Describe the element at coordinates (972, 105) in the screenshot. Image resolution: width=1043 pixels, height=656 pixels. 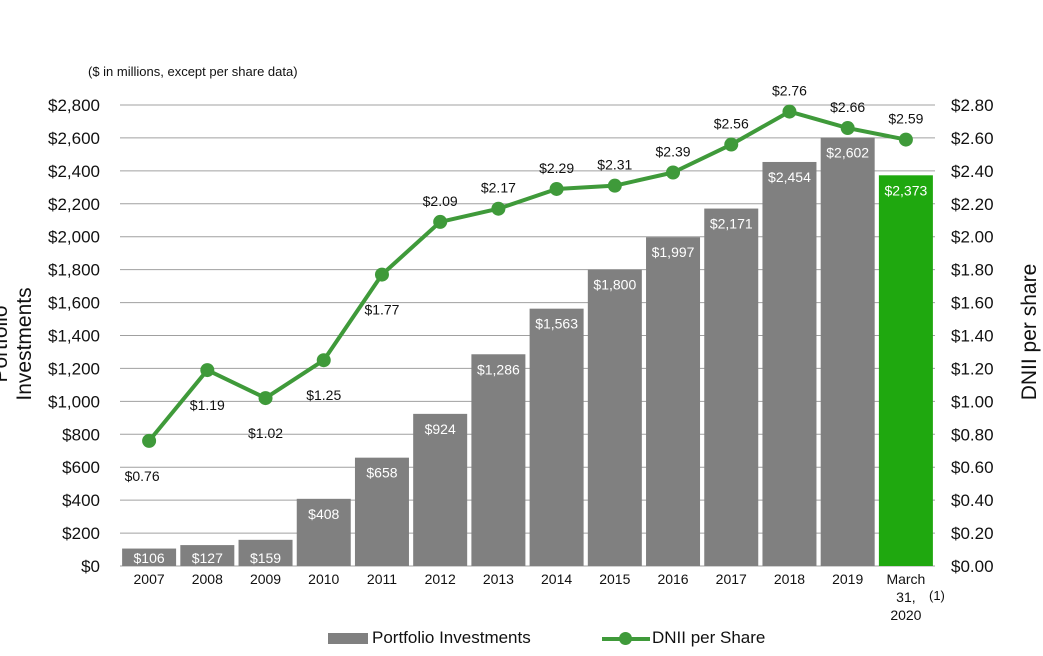
I see `right-tick-label: $2.80` at that location.